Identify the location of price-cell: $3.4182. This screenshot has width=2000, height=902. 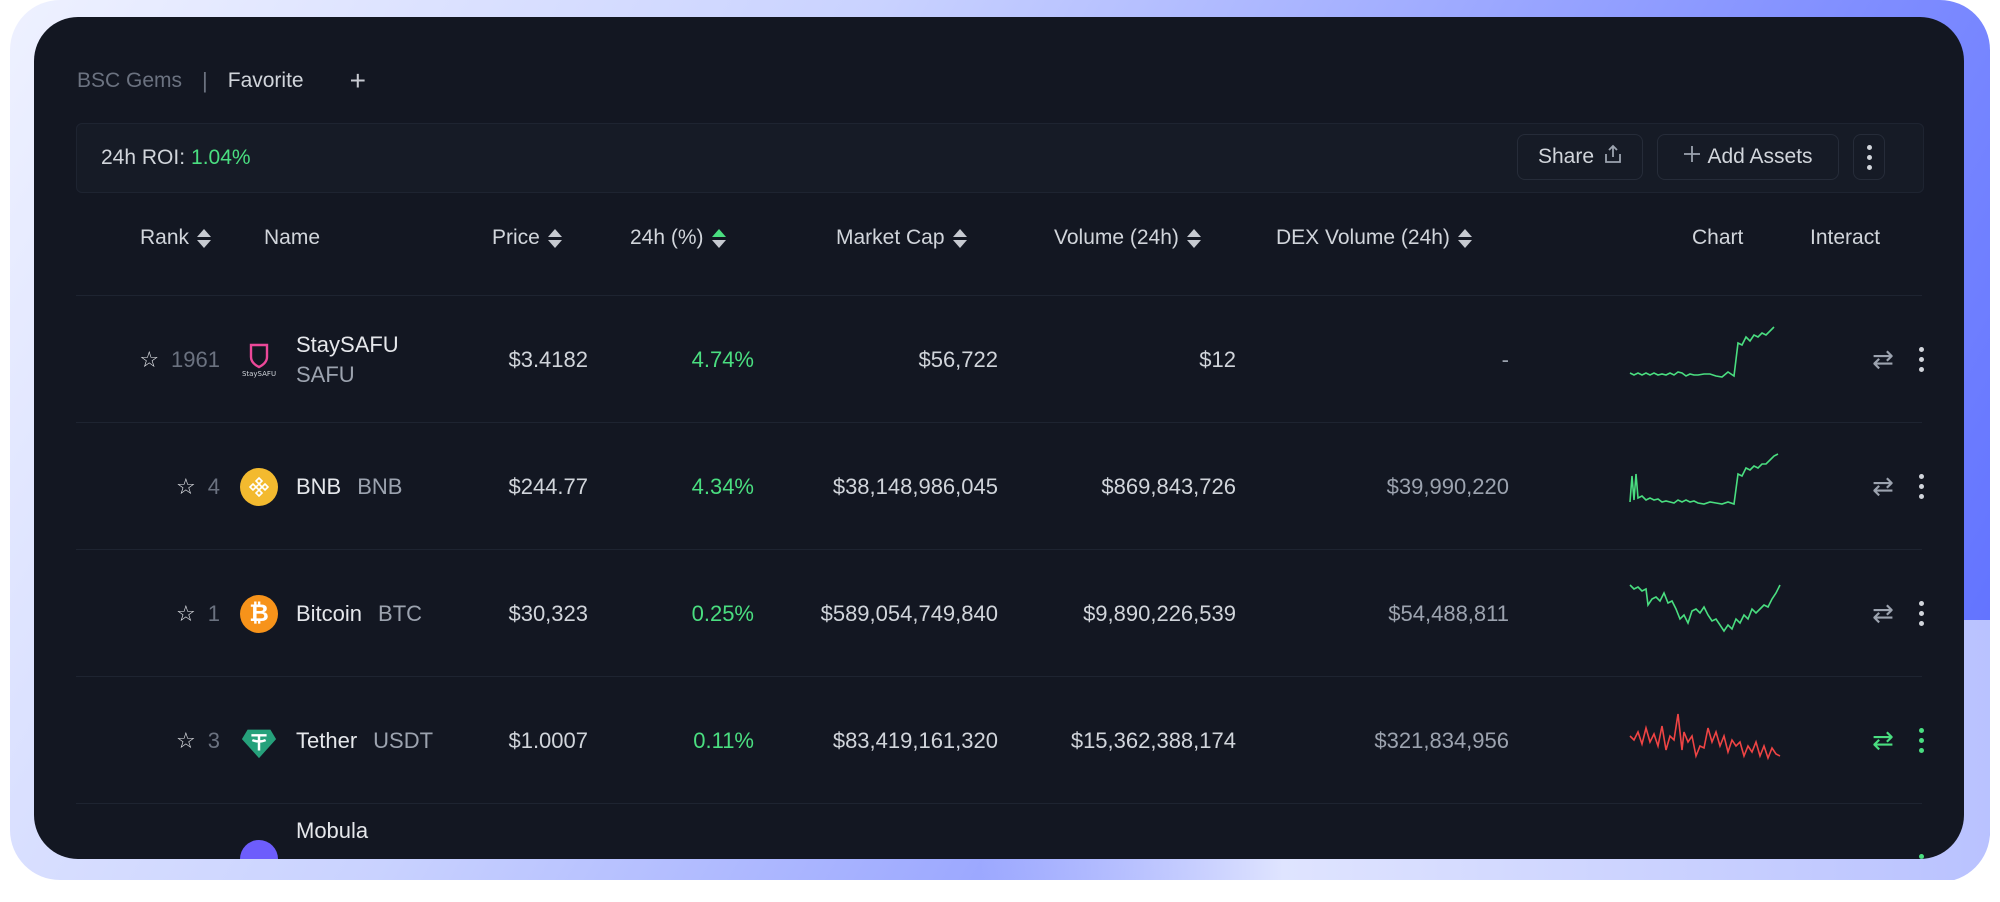
(548, 359).